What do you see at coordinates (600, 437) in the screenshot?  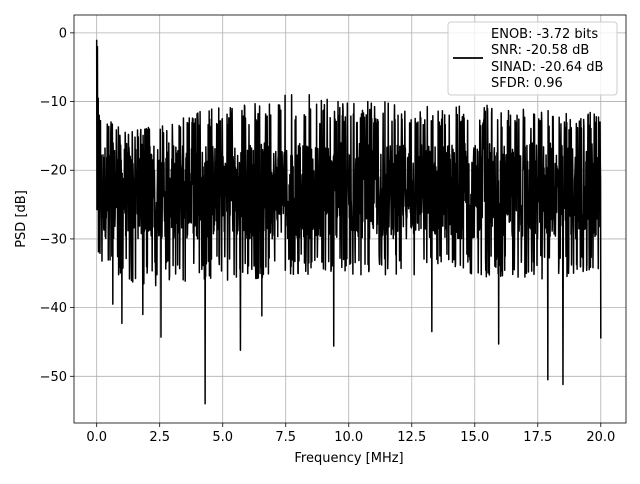 I see `x-tick-label: 20.0` at bounding box center [600, 437].